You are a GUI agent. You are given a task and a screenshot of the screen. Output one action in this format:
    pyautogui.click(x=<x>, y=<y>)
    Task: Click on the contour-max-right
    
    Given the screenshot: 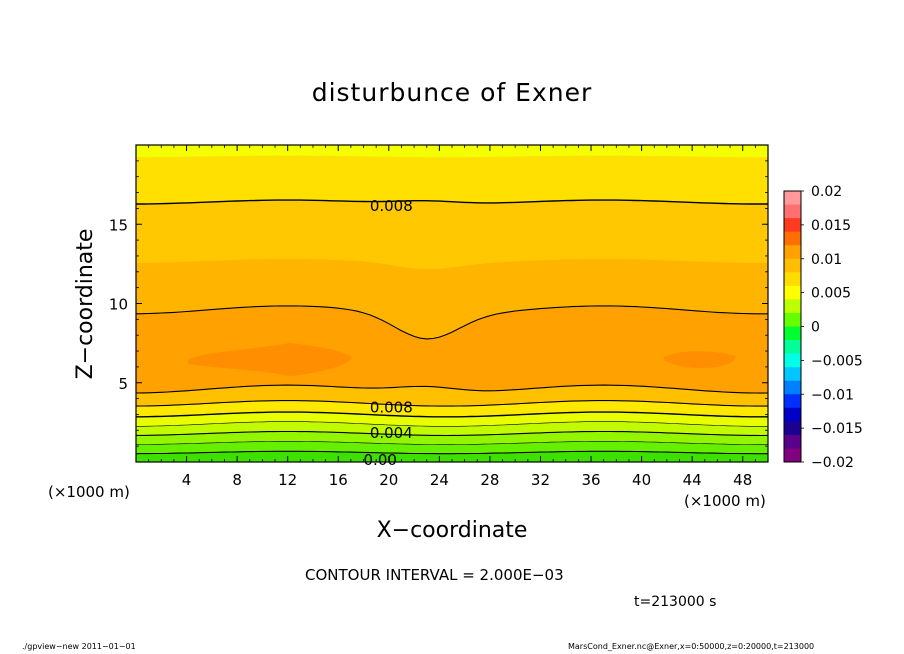 What is the action you would take?
    pyautogui.click(x=700, y=359)
    